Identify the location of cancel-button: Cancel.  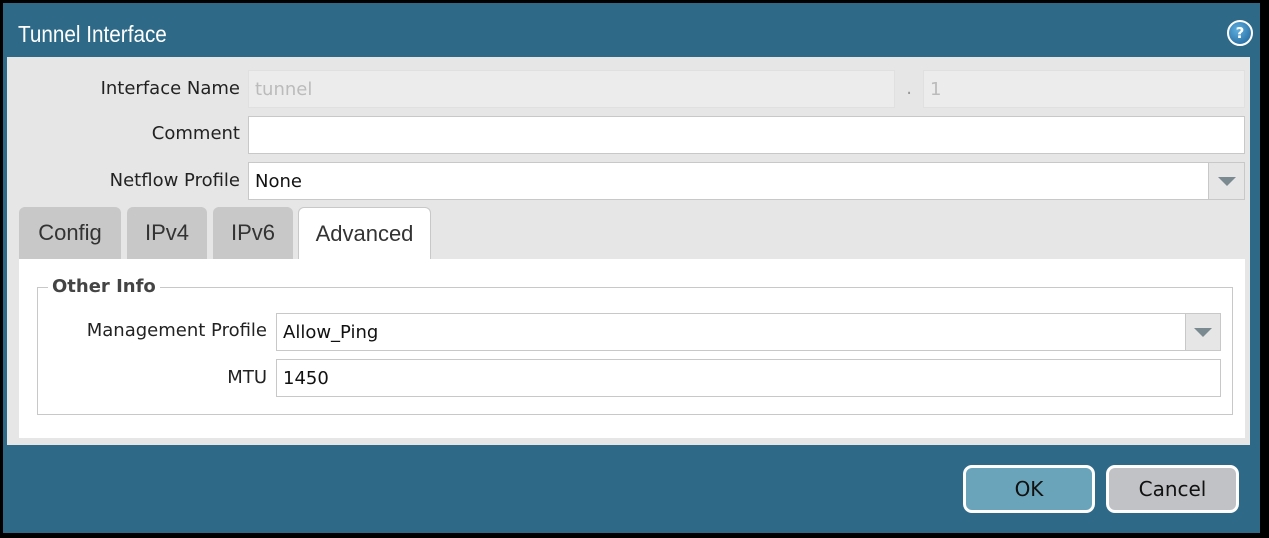
(1172, 489).